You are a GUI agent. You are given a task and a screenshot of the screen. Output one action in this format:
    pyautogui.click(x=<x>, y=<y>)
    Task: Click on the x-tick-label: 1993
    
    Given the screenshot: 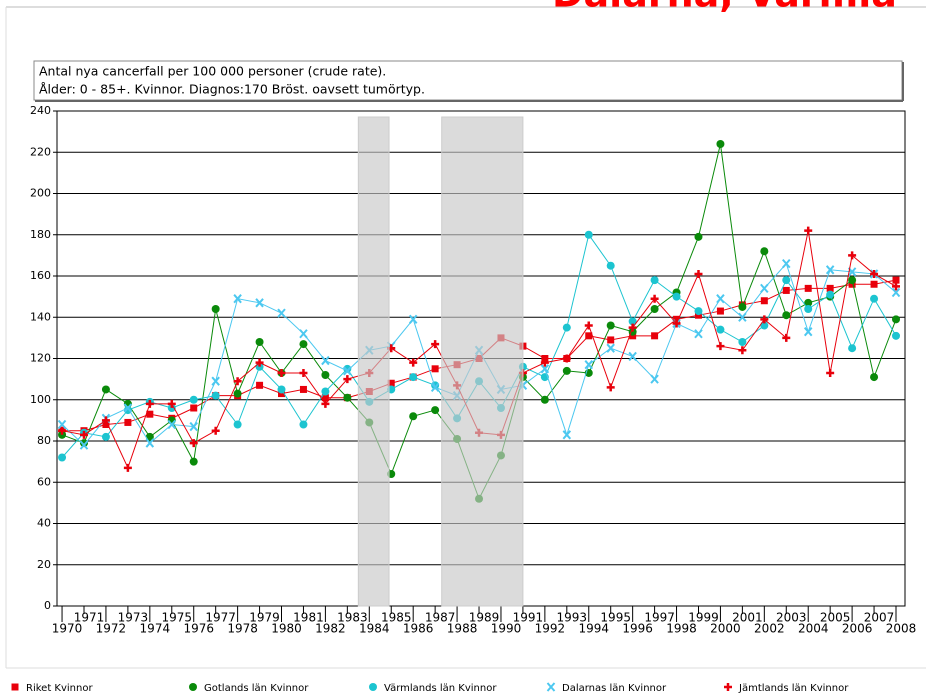 What is the action you would take?
    pyautogui.click(x=572, y=618)
    